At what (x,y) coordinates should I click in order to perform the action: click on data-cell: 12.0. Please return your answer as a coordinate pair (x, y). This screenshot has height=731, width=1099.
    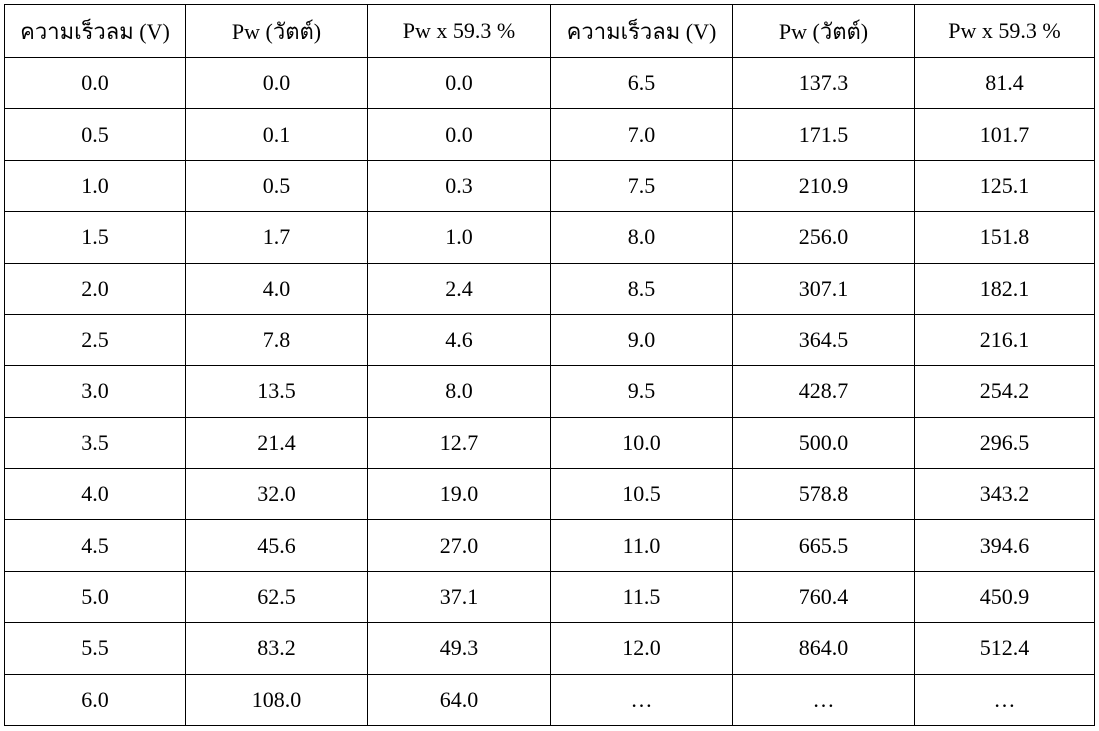
    Looking at the image, I should click on (641, 648).